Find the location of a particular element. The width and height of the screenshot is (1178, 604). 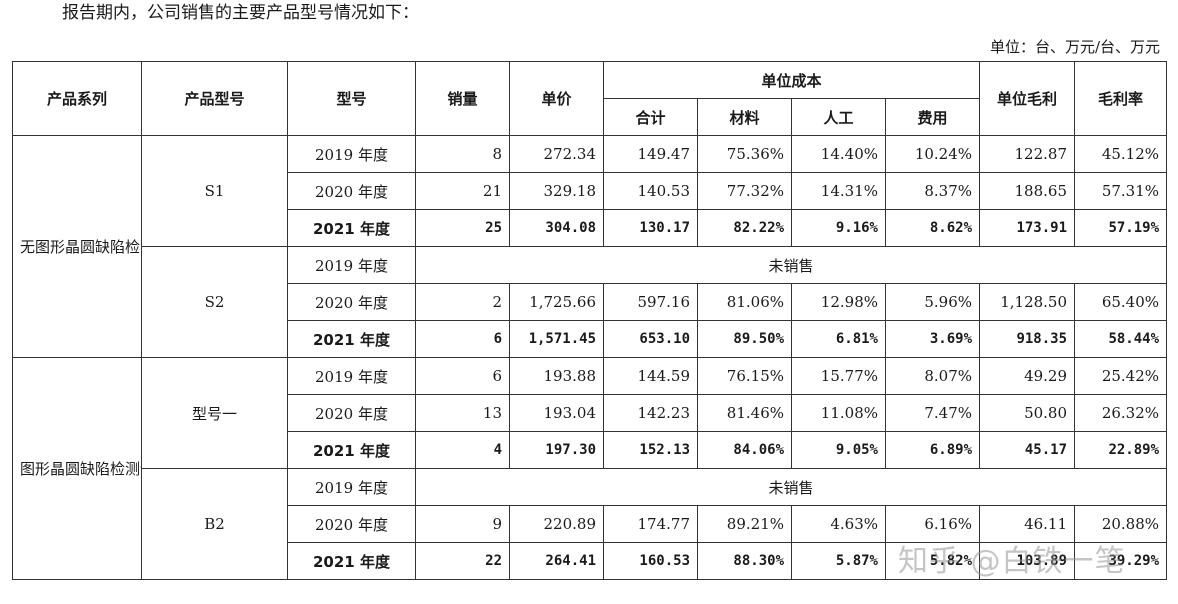

cell-cost-labor: 6.81% is located at coordinates (838, 339).